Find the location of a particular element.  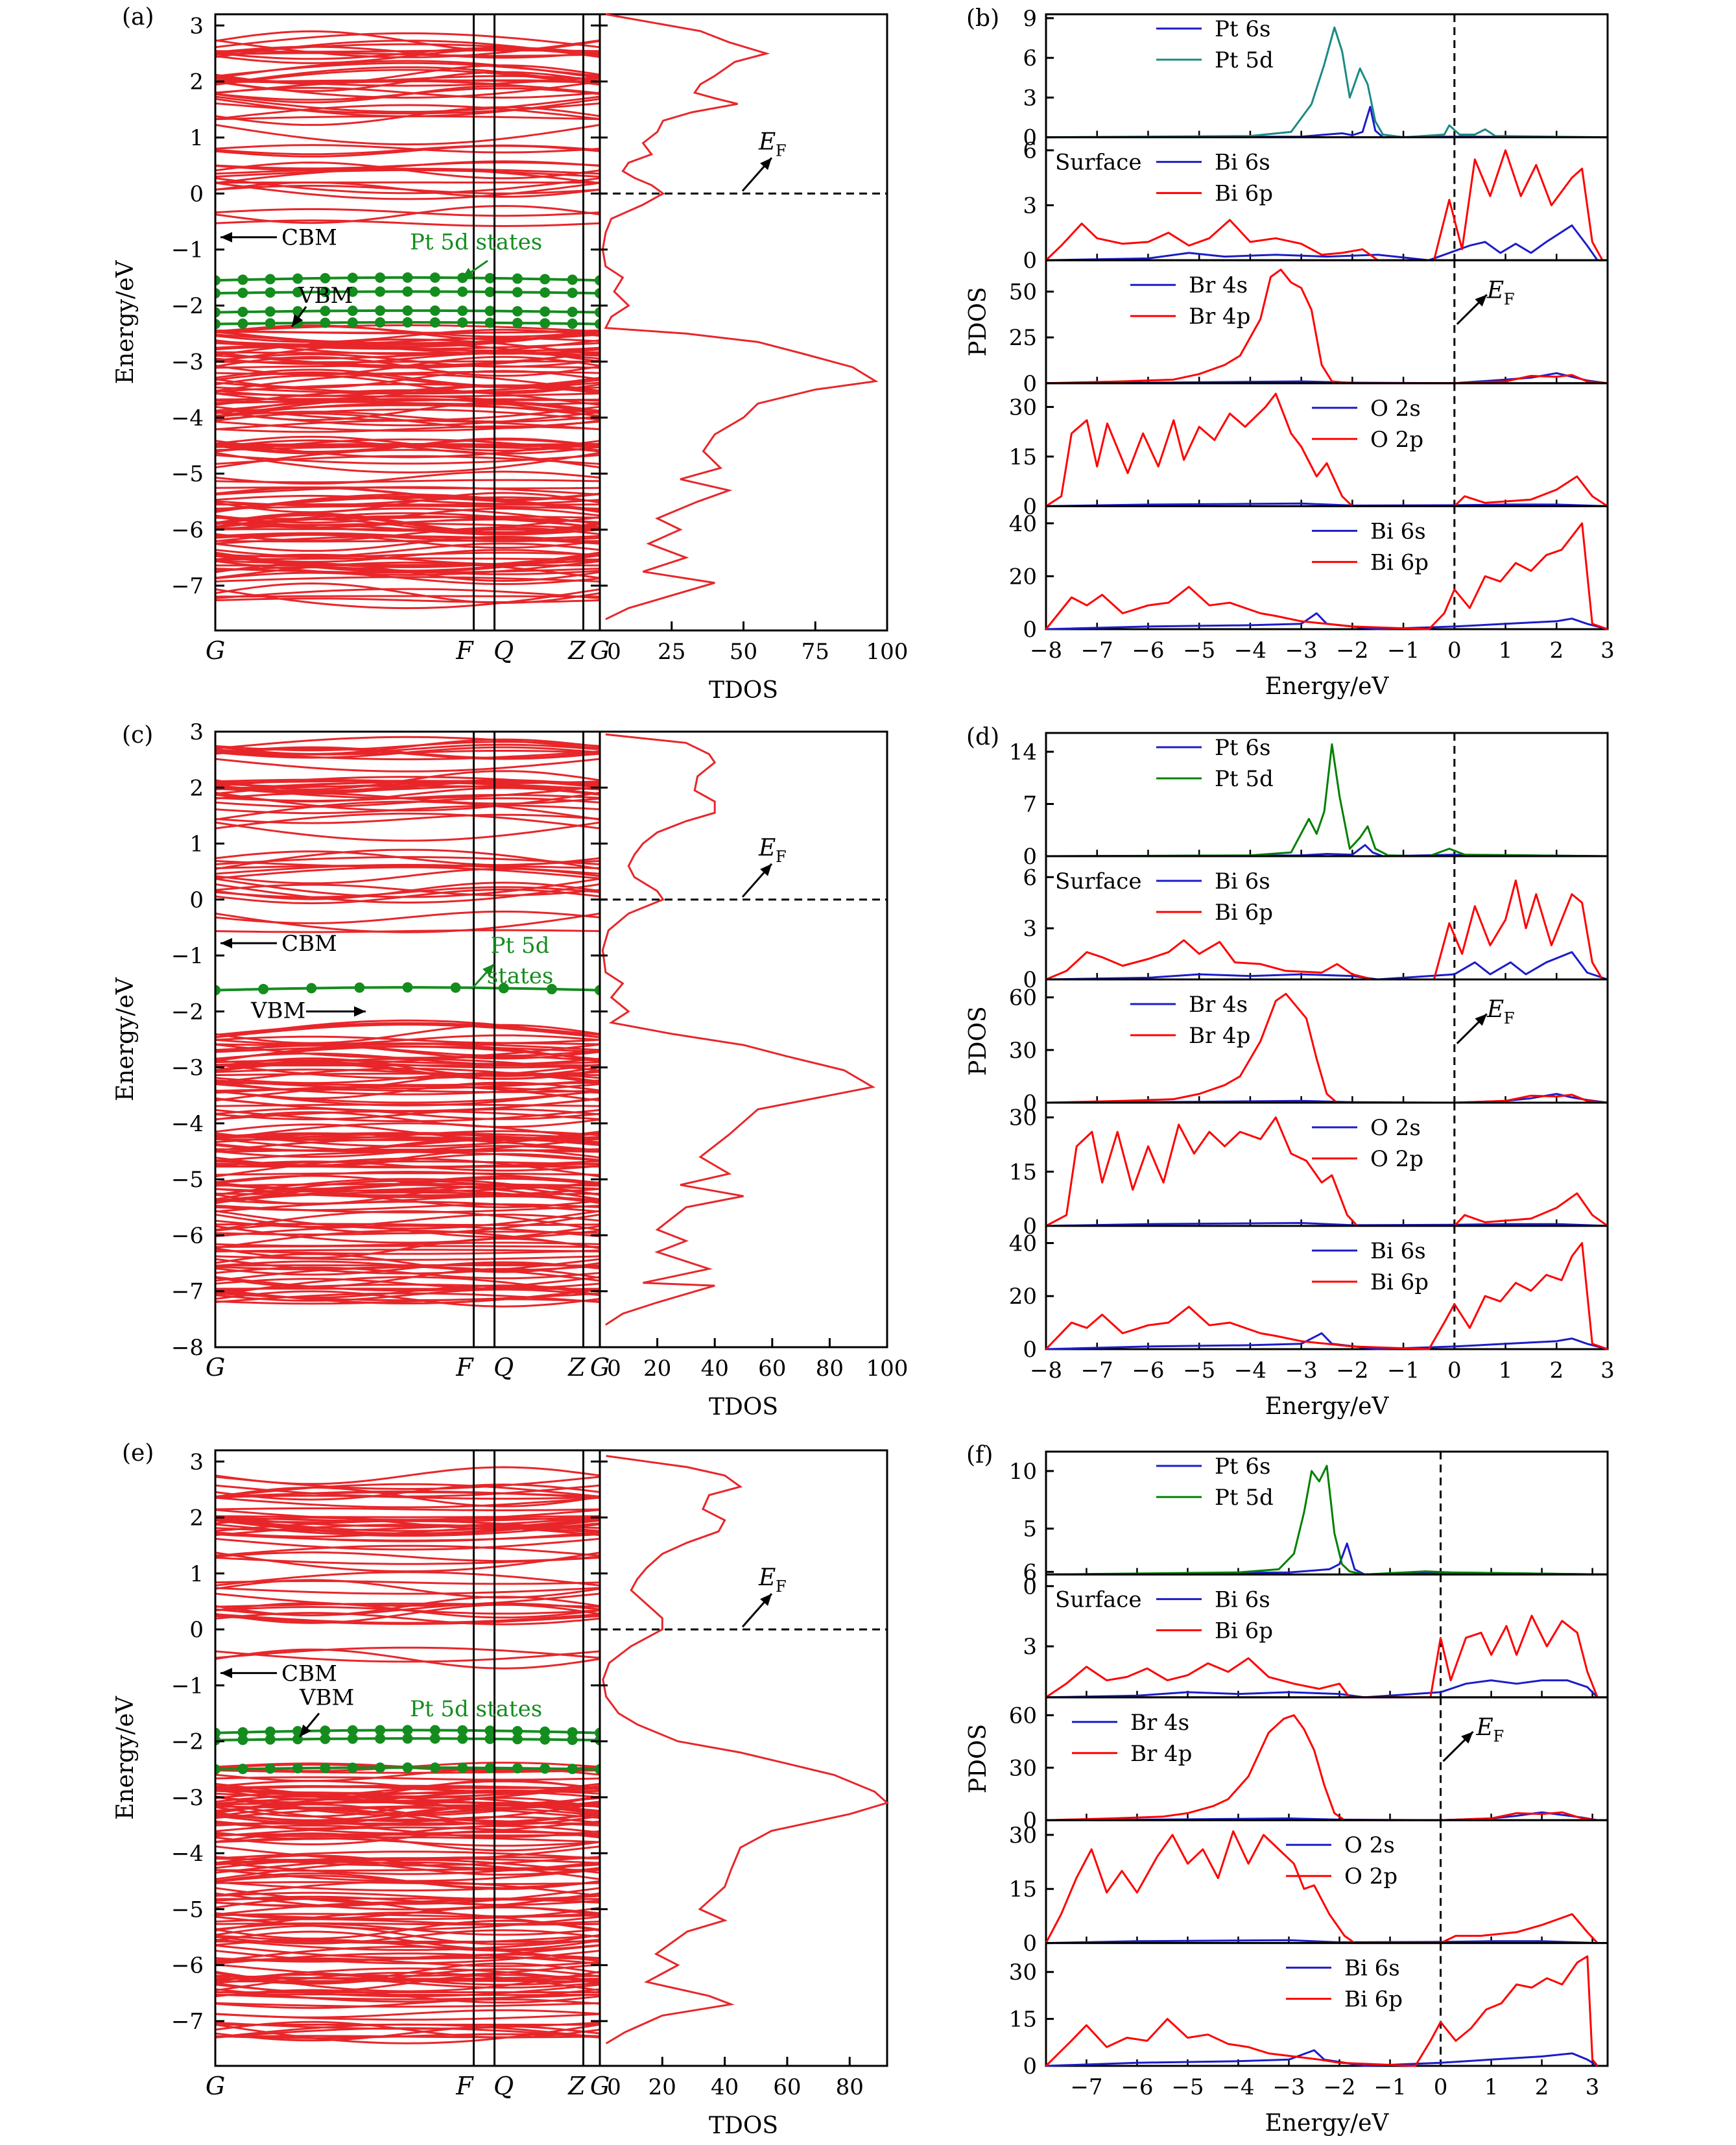

y-tick-label: 20 is located at coordinates (1023, 1297).